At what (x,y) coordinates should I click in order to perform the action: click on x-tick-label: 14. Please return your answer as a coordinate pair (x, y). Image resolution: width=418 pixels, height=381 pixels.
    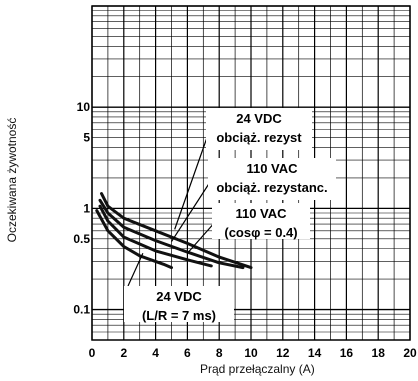
    Looking at the image, I should click on (315, 353).